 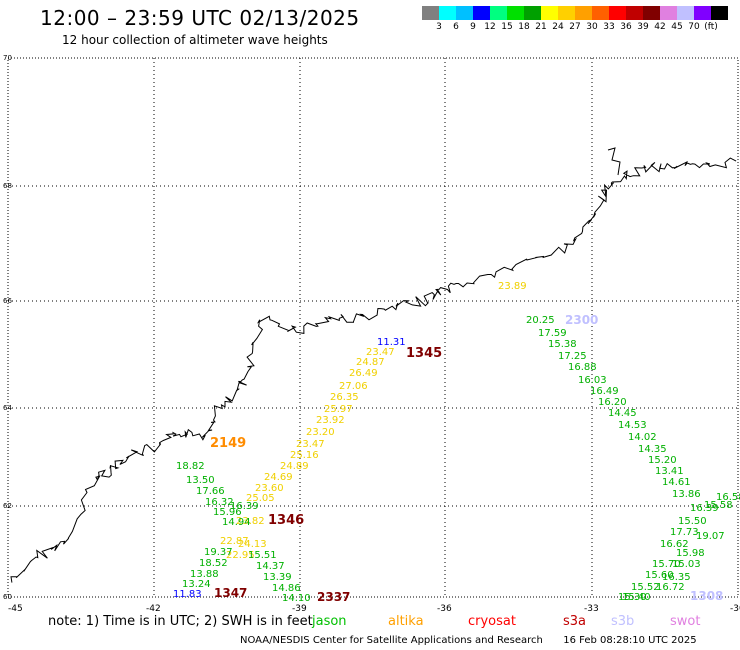 I want to click on wave-height-reading: 25.97, so click(x=338, y=409).